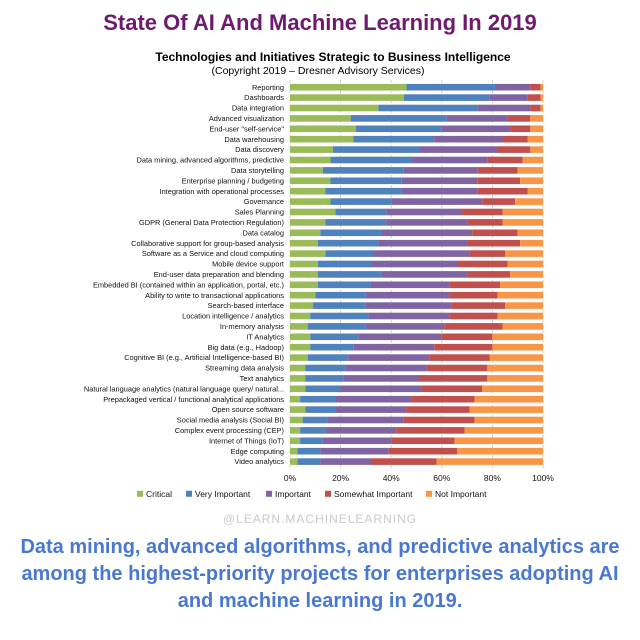  I want to click on x-tick-label: 60%, so click(441, 478).